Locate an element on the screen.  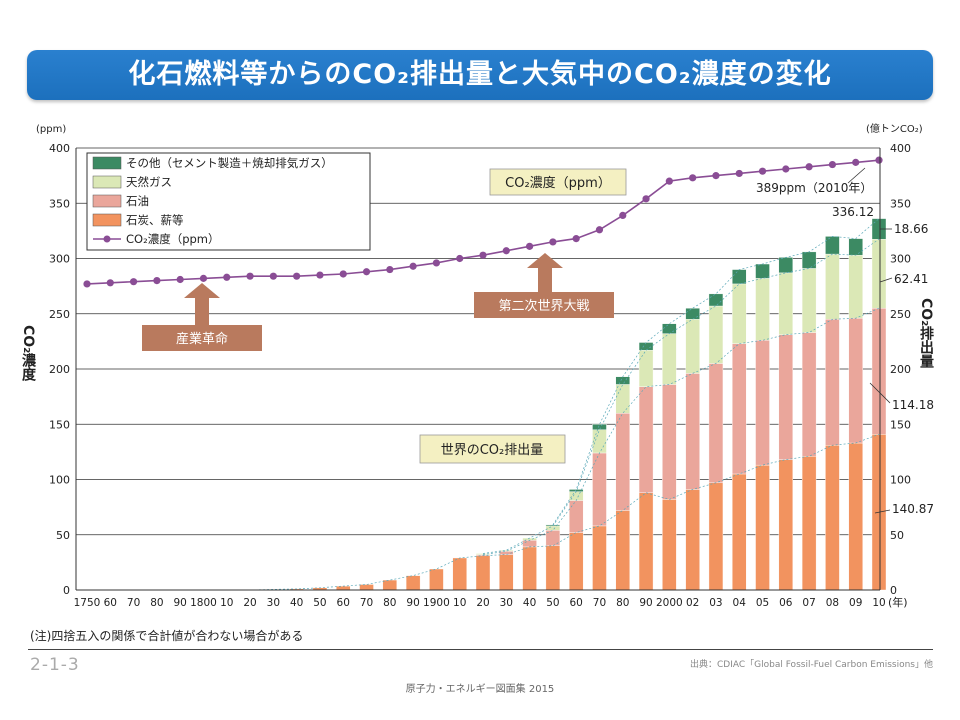
ww2-label: 第二次世界大戦 is located at coordinates (543, 306).